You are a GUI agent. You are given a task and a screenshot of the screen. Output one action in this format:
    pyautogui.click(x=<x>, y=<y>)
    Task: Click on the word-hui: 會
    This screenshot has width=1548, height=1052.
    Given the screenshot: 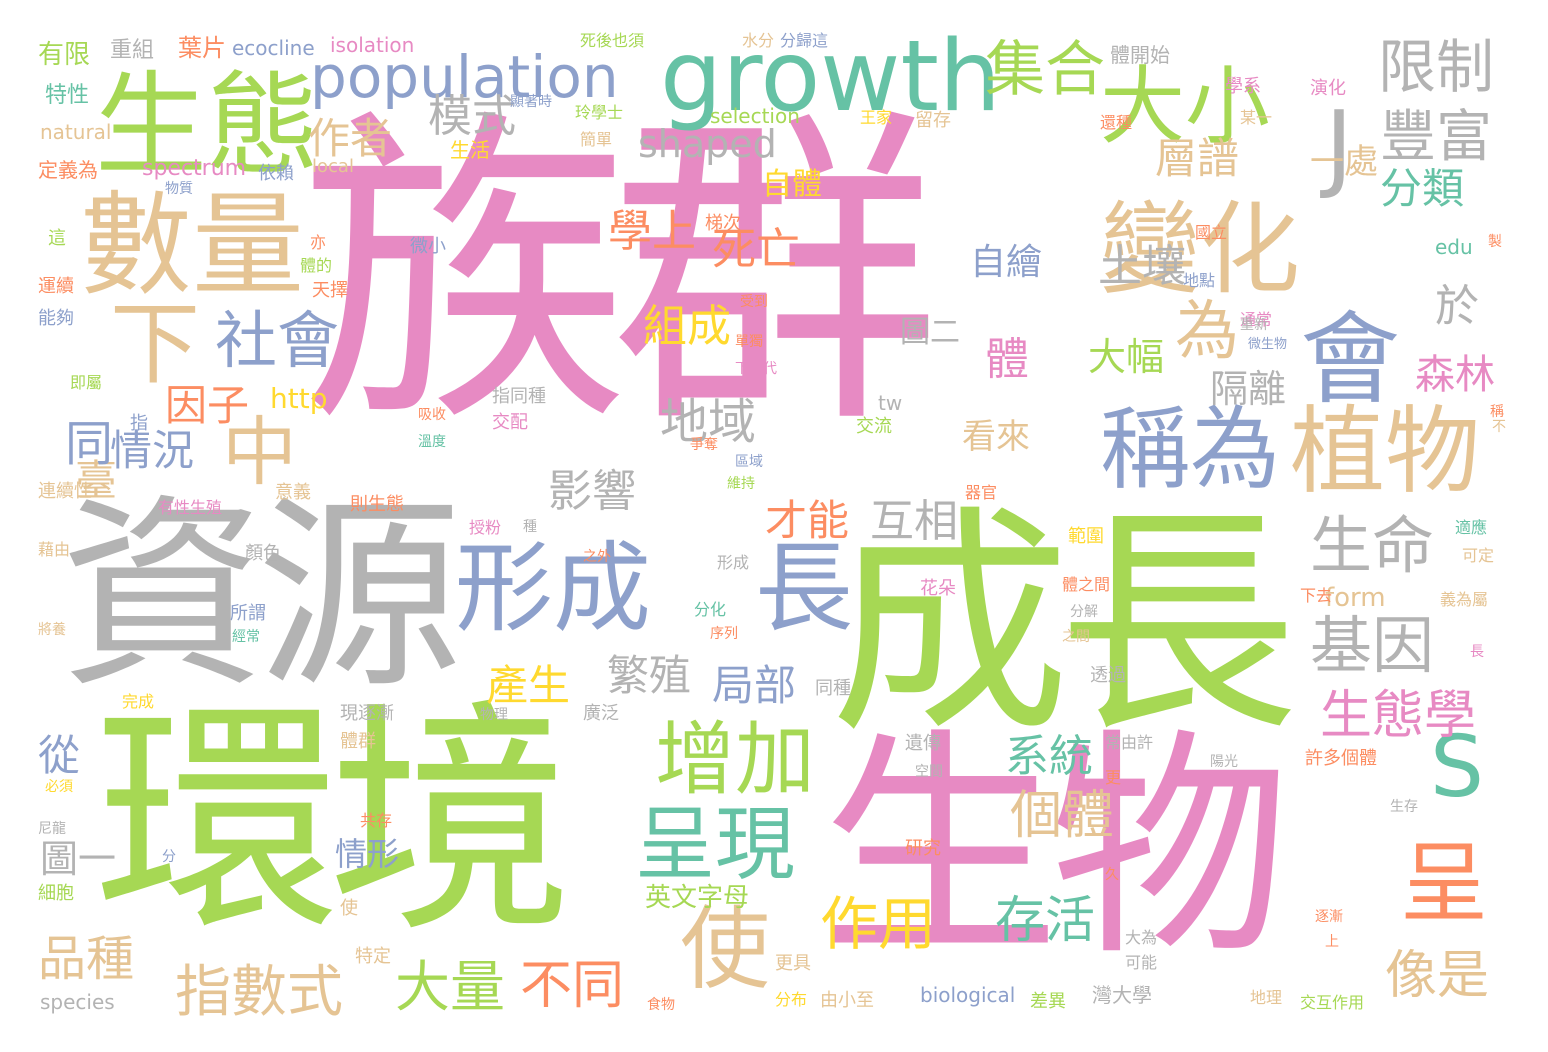 What is the action you would take?
    pyautogui.click(x=1350, y=359)
    